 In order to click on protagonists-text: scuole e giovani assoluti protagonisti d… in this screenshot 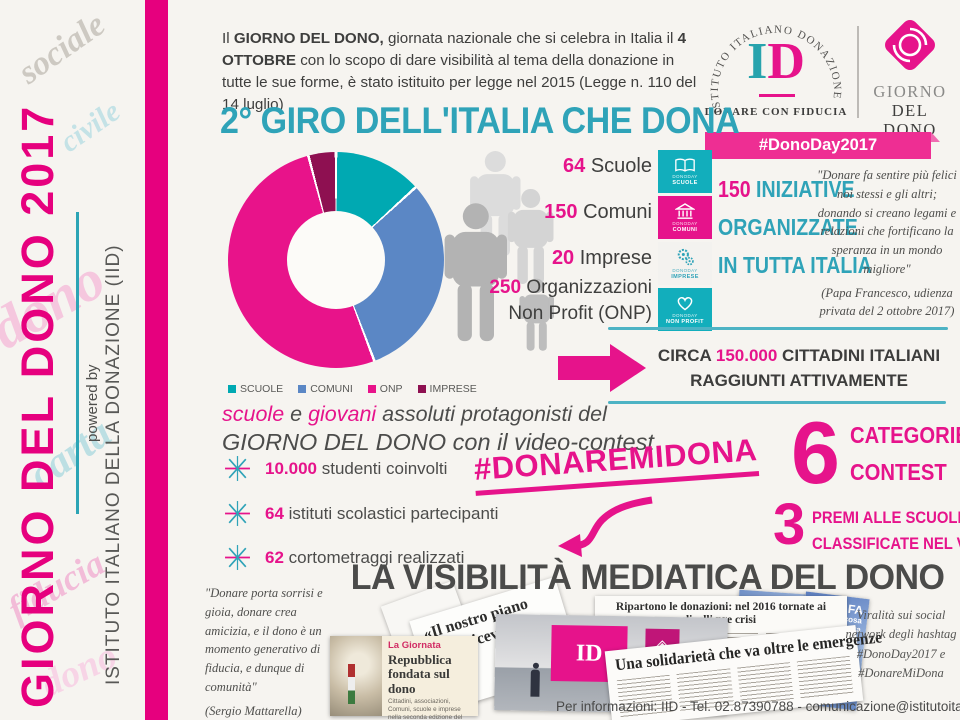, I will do `click(438, 428)`.